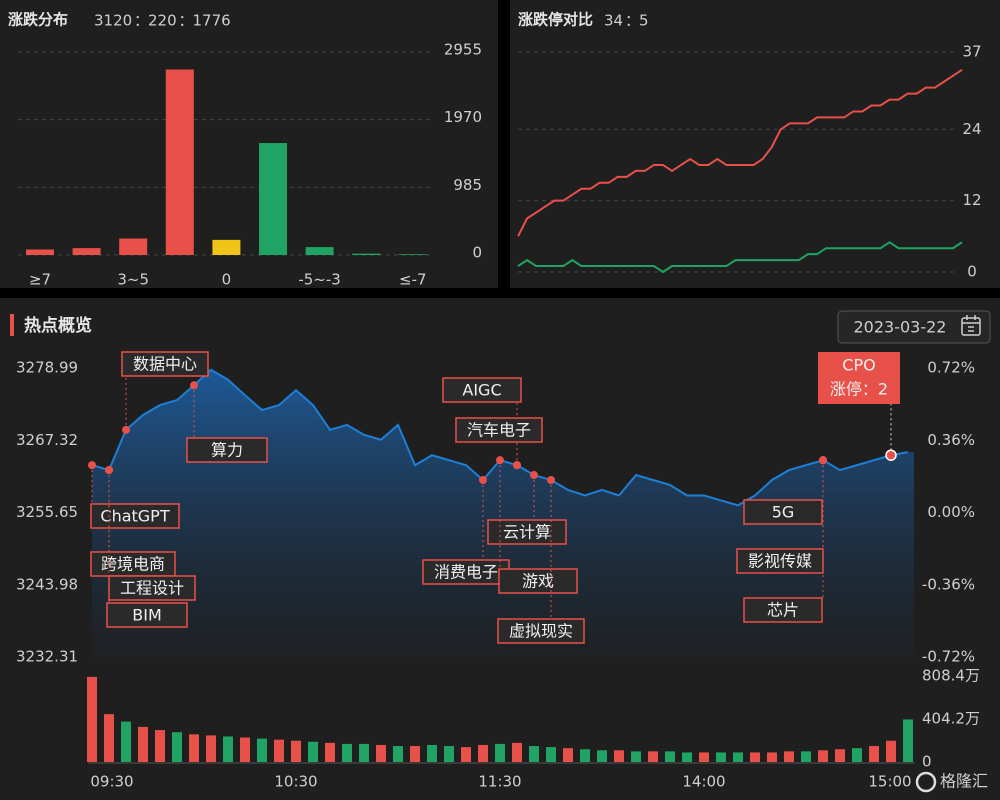 This screenshot has height=800, width=1000. Describe the element at coordinates (212, 21) in the screenshot. I see `count: 1776` at that location.